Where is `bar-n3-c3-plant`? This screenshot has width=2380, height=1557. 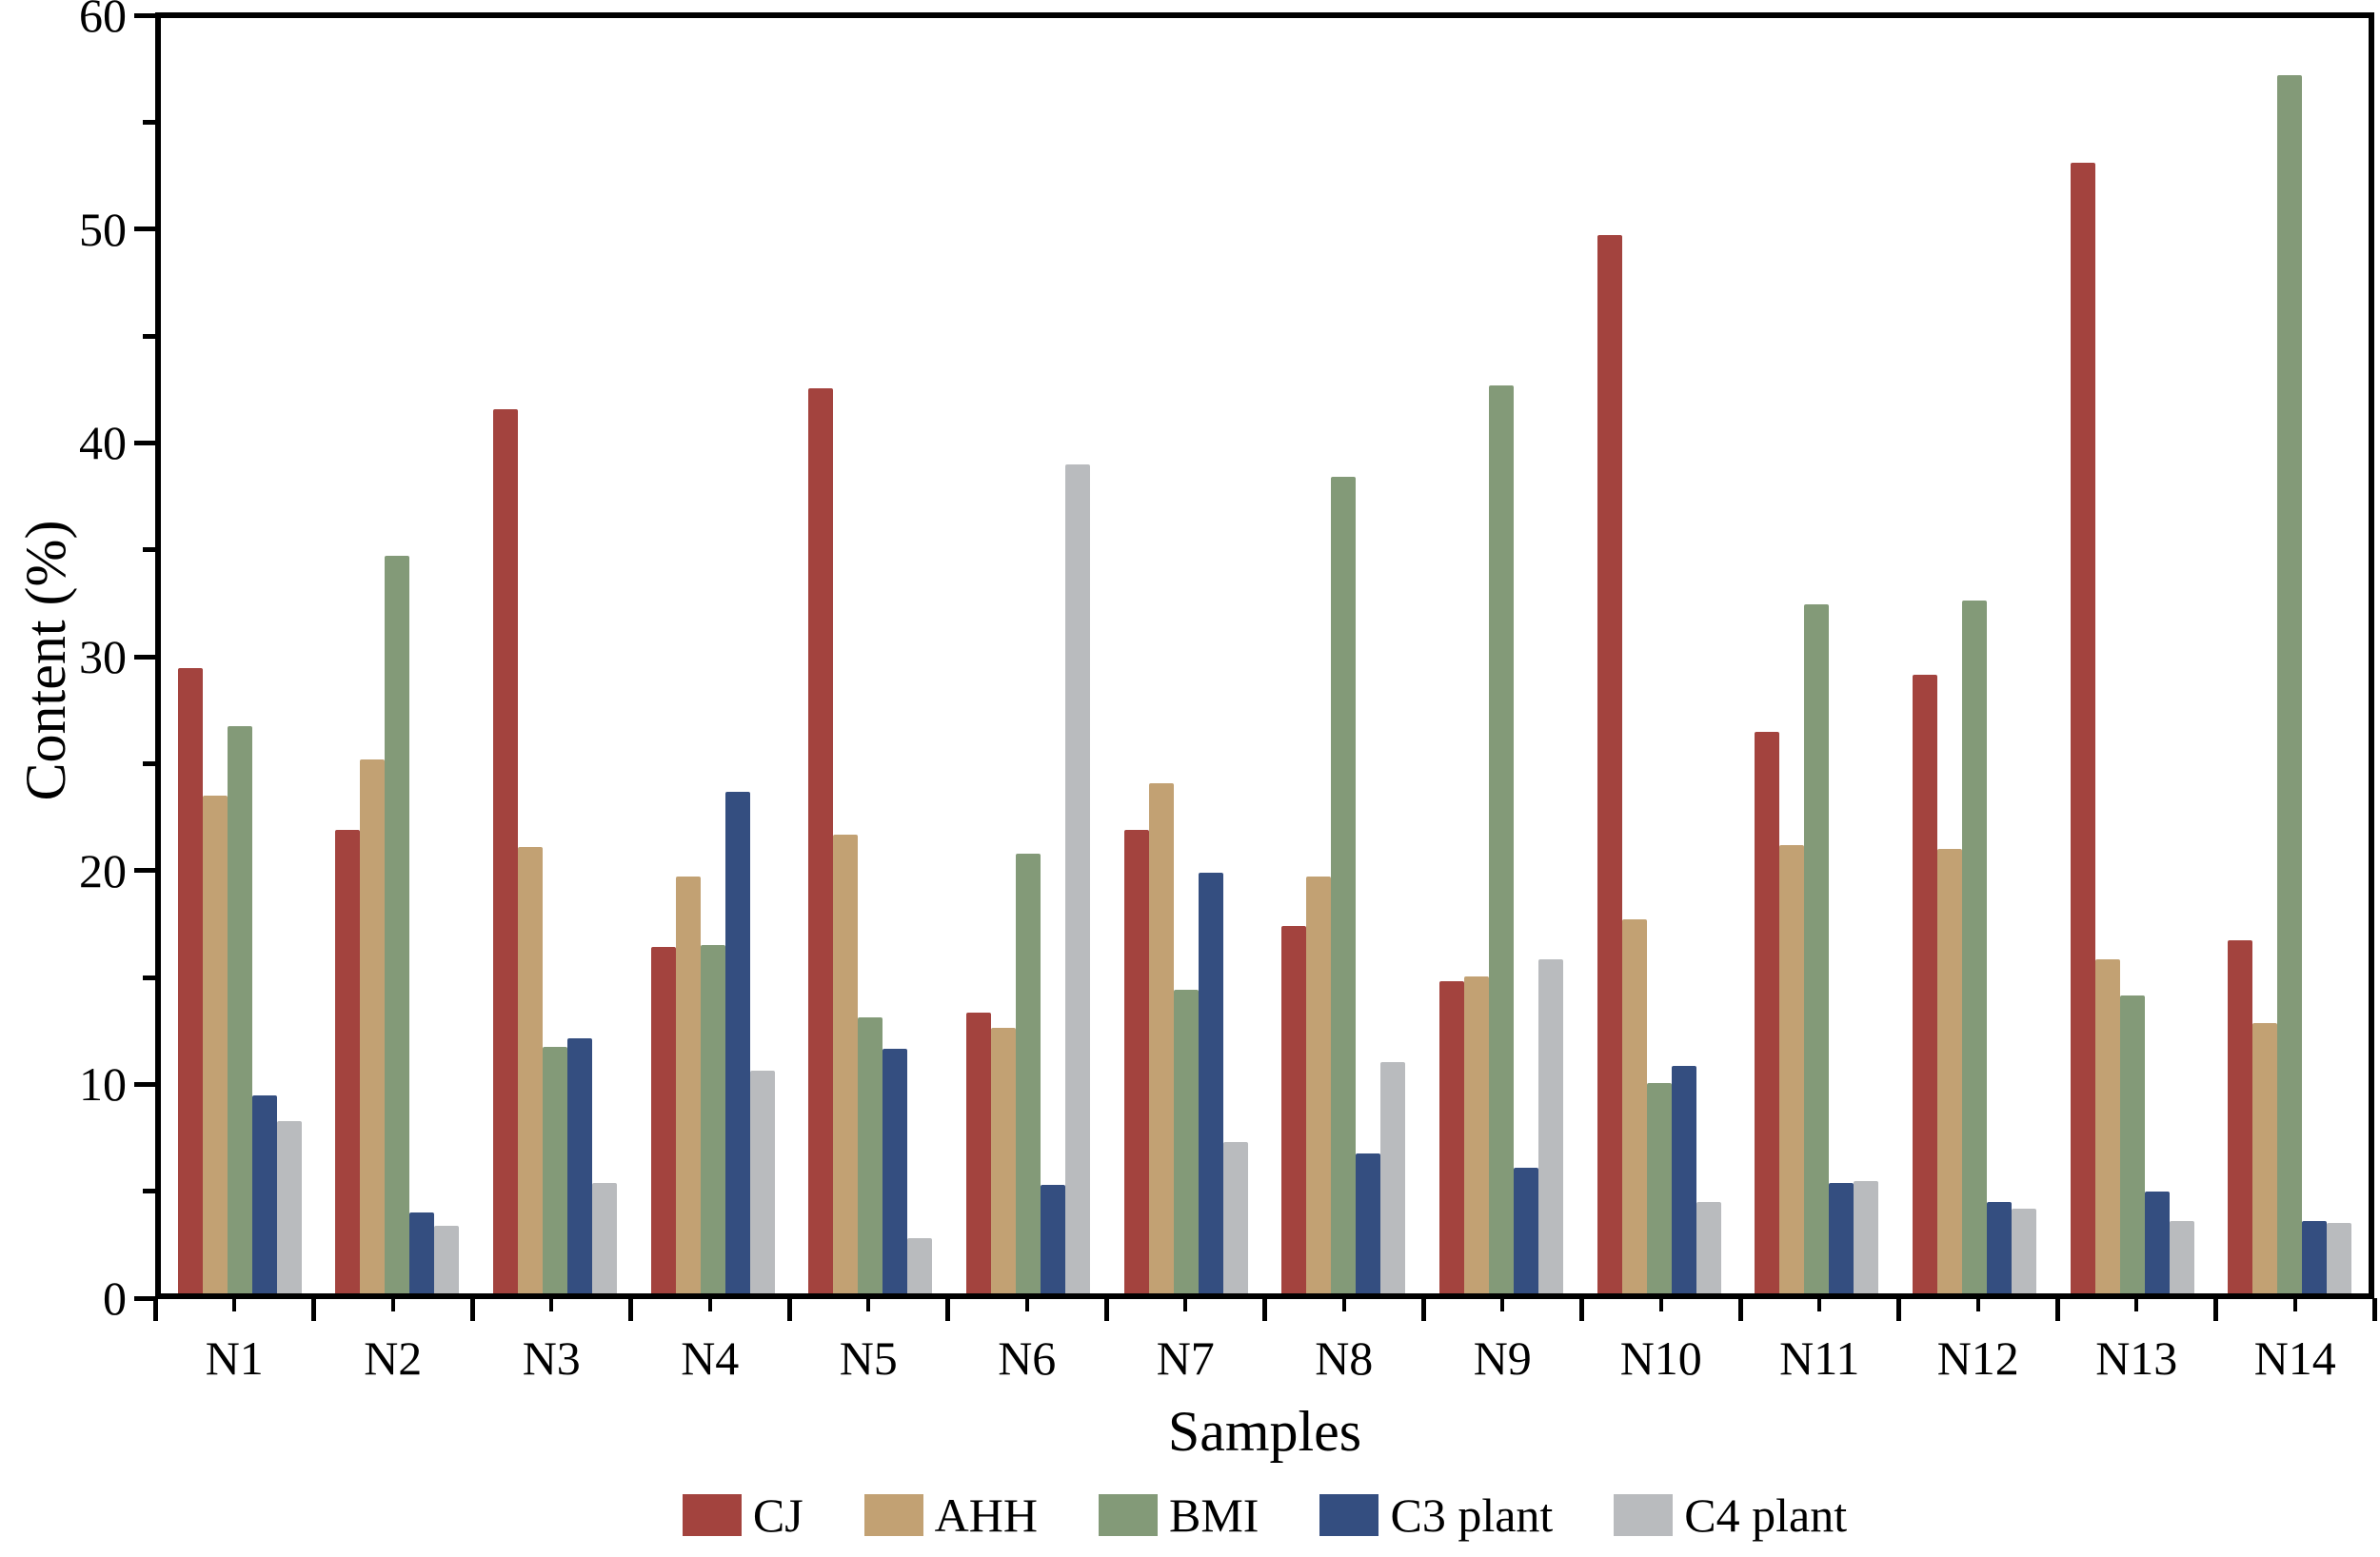 bar-n3-c3-plant is located at coordinates (580, 1165).